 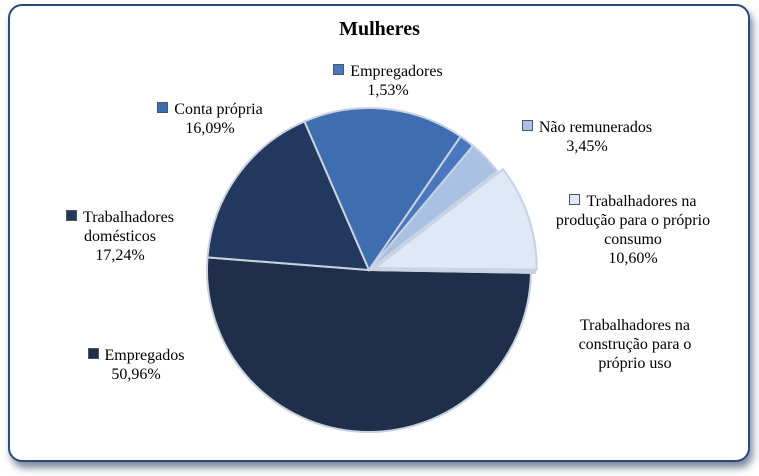 I want to click on label-empregadores: Empregadores 1,53%, so click(x=388, y=81).